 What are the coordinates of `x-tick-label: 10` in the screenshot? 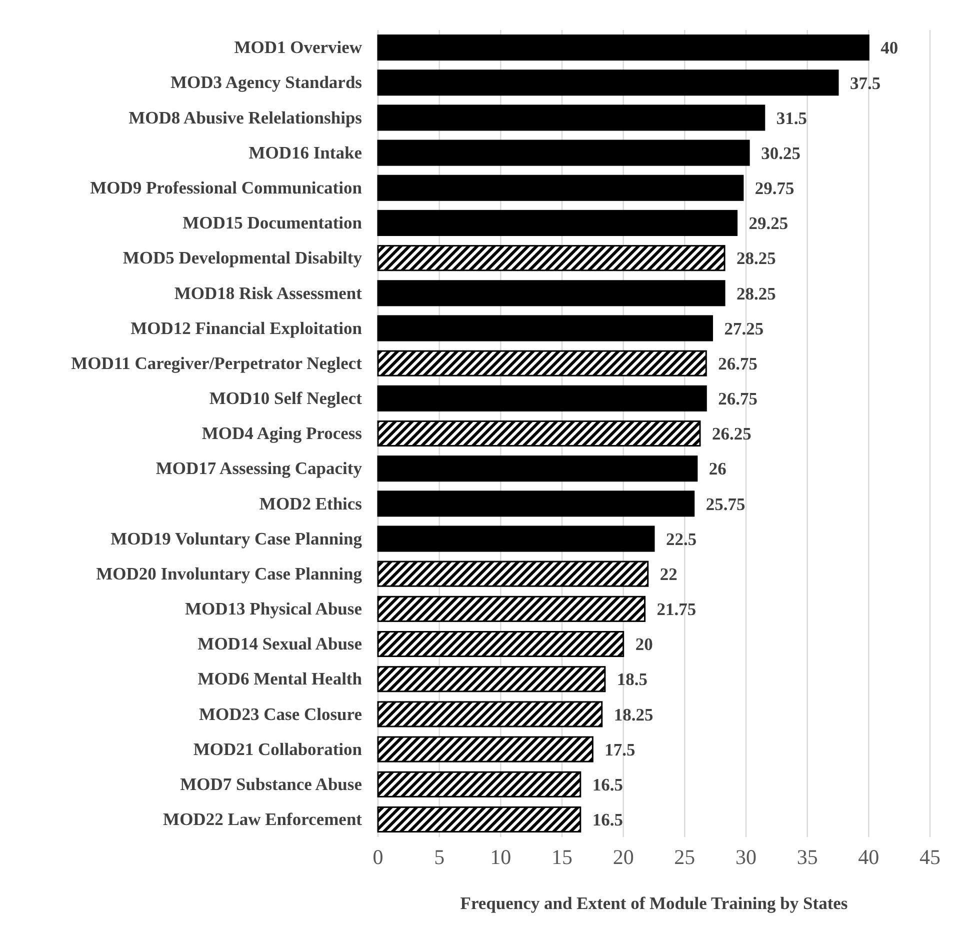 It's located at (501, 856).